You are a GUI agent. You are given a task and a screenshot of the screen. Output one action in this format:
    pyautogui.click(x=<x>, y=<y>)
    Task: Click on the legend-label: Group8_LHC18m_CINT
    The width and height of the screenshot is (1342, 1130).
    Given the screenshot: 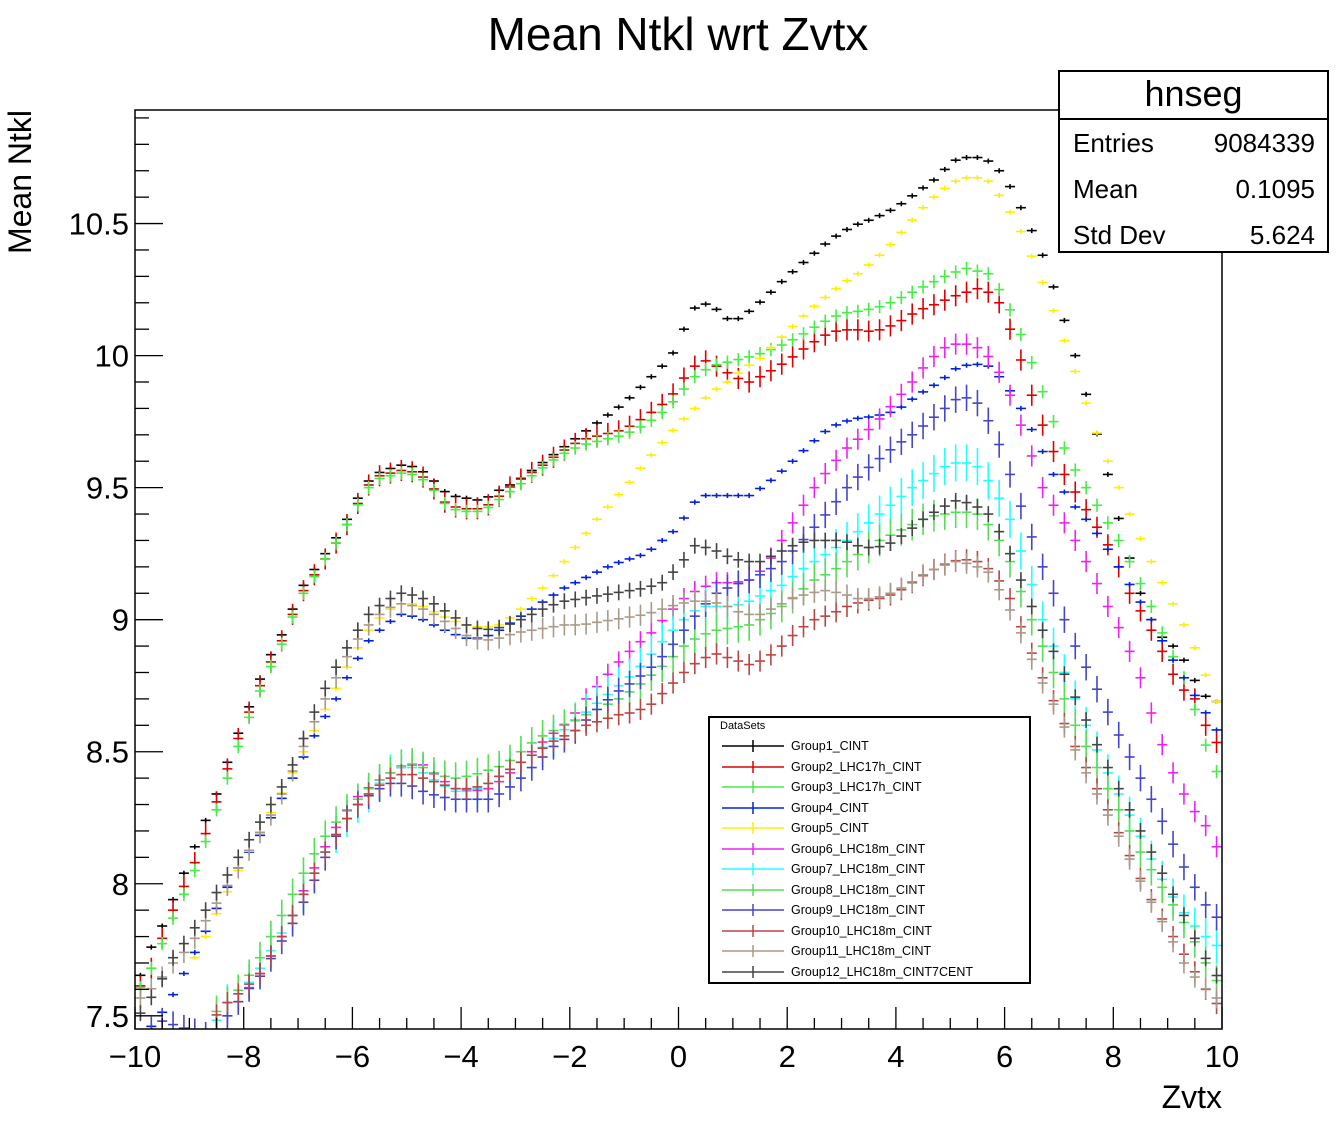 What is the action you would take?
    pyautogui.click(x=858, y=889)
    